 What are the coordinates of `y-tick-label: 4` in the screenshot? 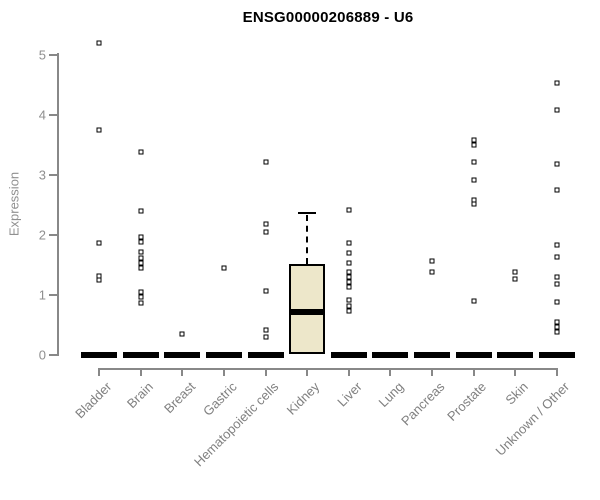 It's located at (42, 115).